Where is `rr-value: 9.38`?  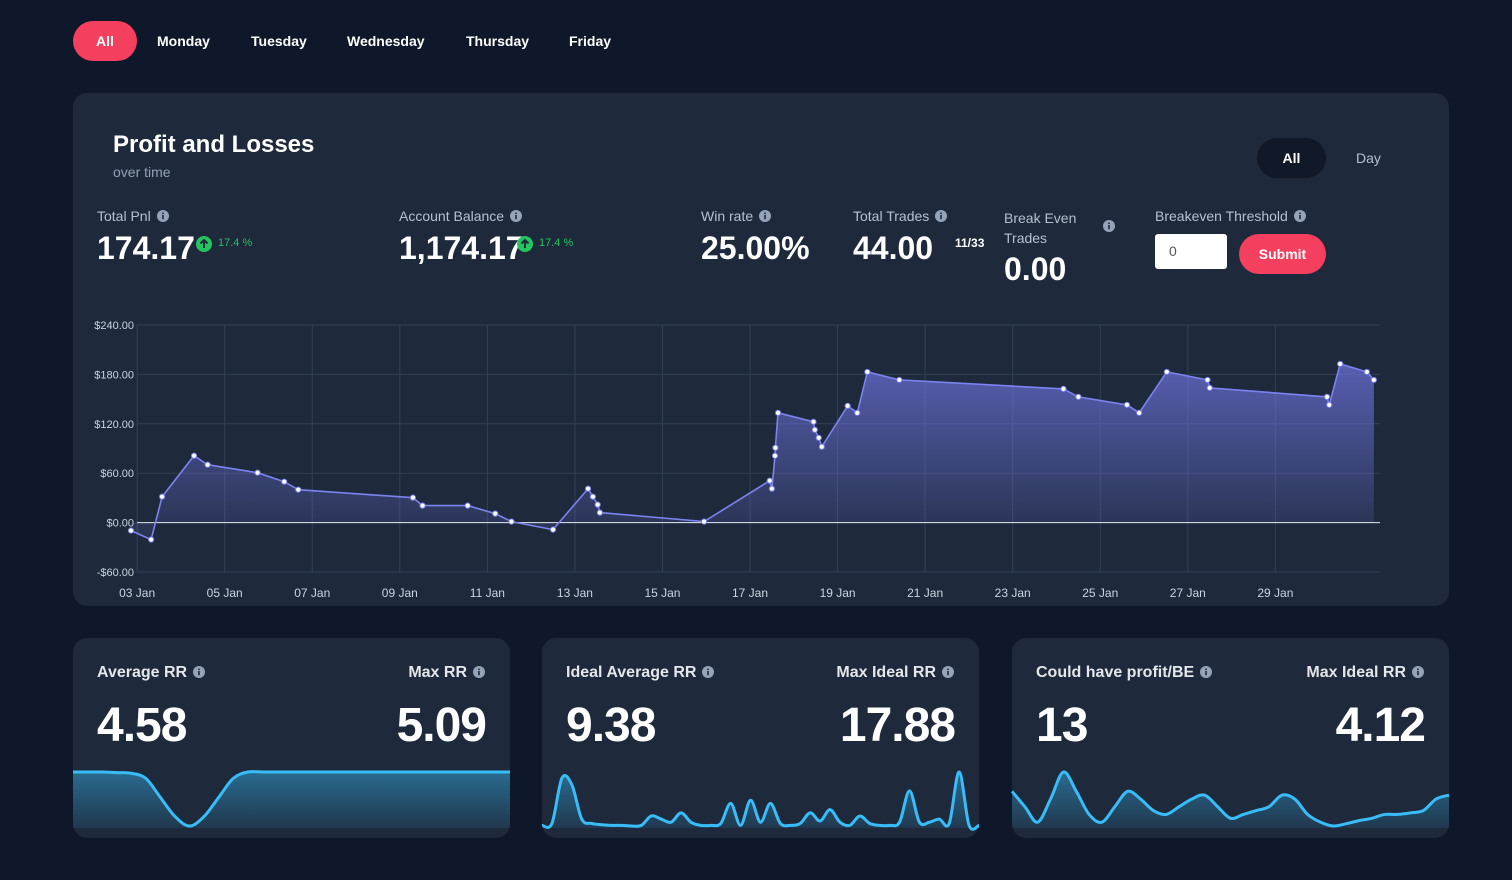
rr-value: 9.38 is located at coordinates (611, 725).